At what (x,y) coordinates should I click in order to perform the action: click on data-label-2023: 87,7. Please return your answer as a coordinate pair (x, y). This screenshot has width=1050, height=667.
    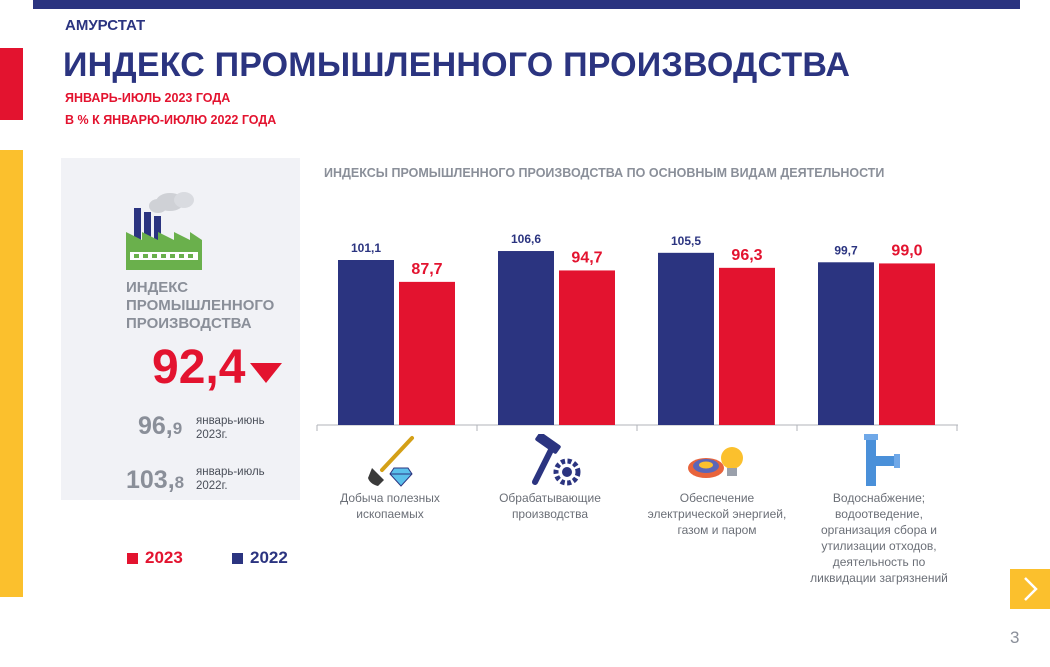
    Looking at the image, I should click on (426, 269).